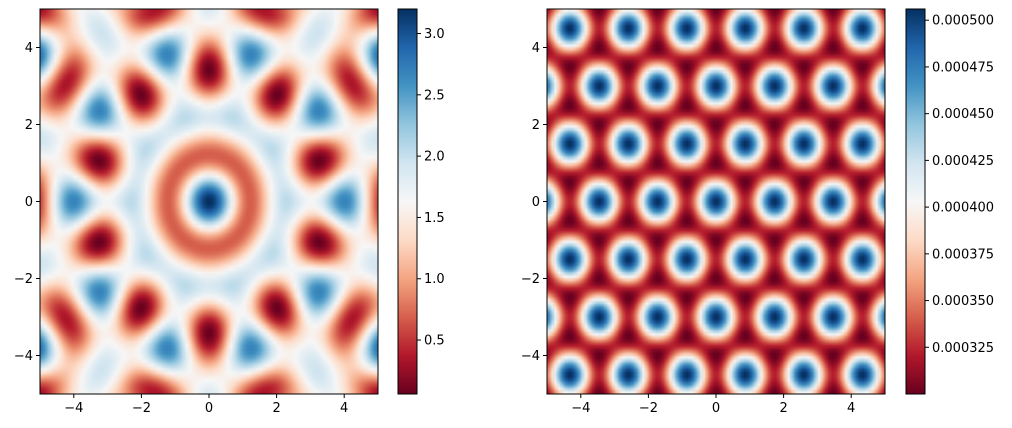  What do you see at coordinates (963, 114) in the screenshot?
I see `colorbar-tick-label: 0.000450` at bounding box center [963, 114].